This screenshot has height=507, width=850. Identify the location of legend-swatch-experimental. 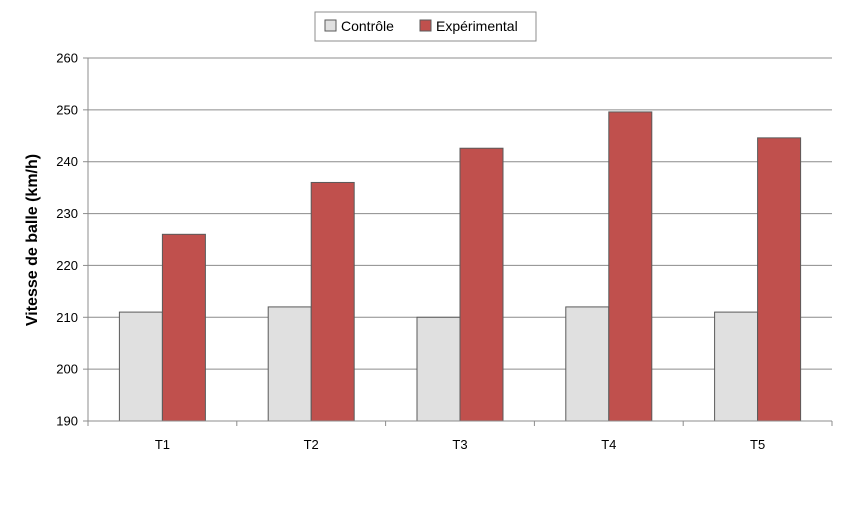
(425, 25).